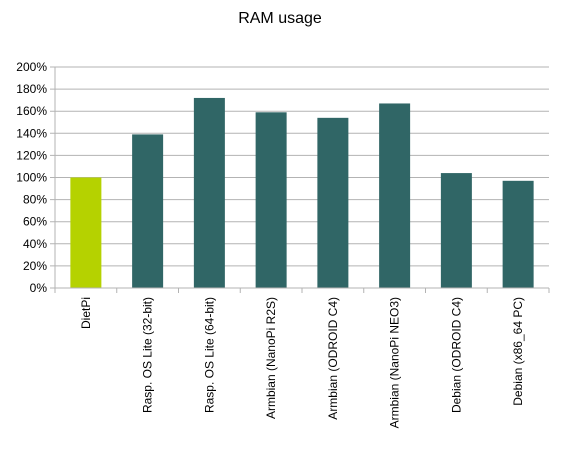 The image size is (567, 449). I want to click on y-axis-ticks: 0% 20% 40% 60% 80% 100% 120% 140% 160% 180% 200%, so click(31, 177).